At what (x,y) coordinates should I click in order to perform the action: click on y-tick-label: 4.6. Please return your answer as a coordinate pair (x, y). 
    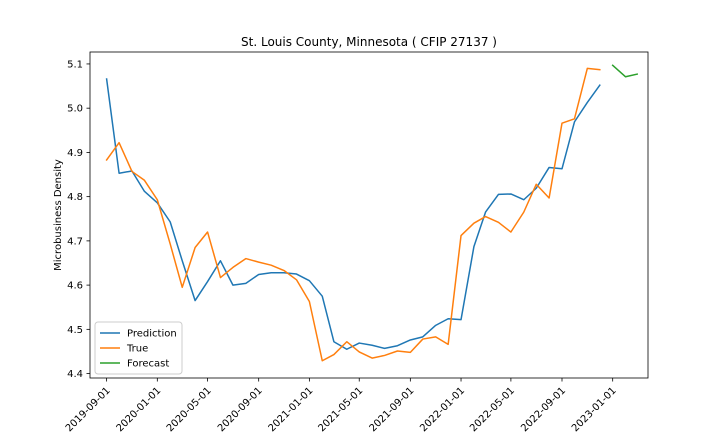
    Looking at the image, I should click on (75, 286).